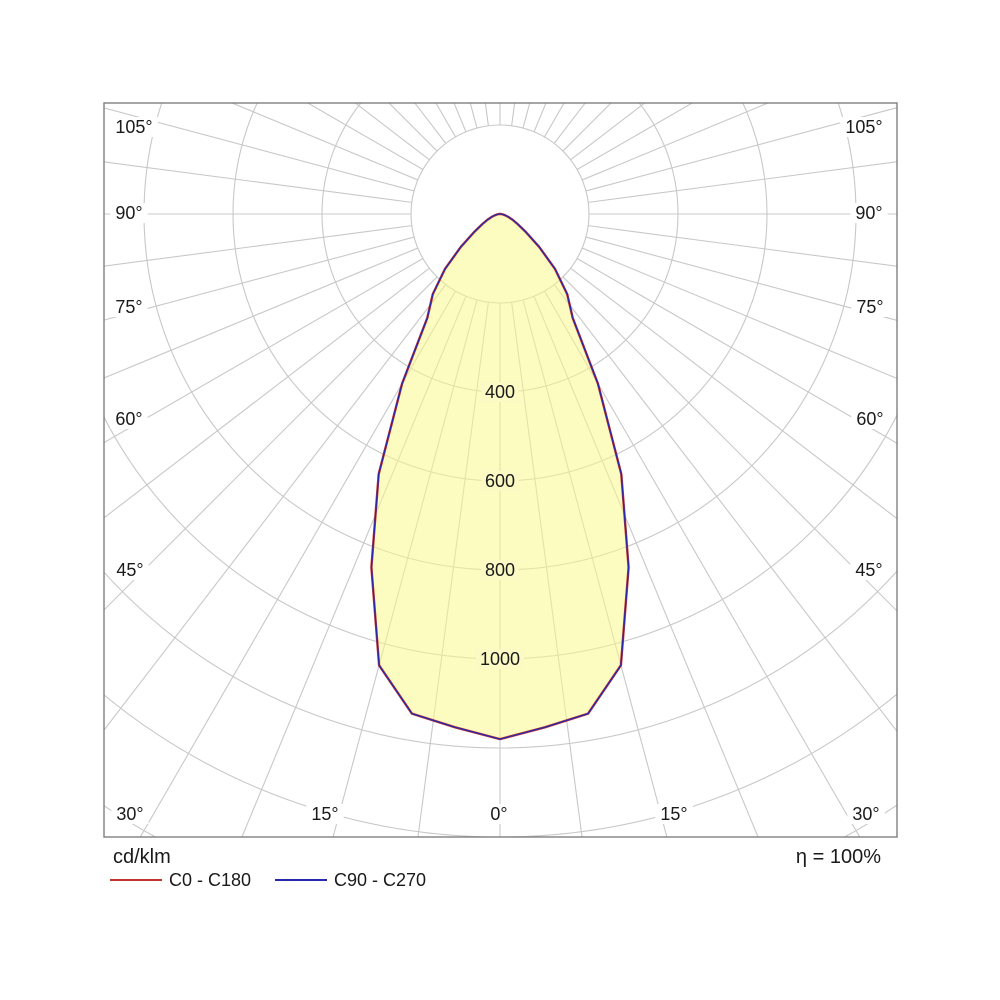 The height and width of the screenshot is (1000, 1000). I want to click on axis-label: 400, so click(500, 392).